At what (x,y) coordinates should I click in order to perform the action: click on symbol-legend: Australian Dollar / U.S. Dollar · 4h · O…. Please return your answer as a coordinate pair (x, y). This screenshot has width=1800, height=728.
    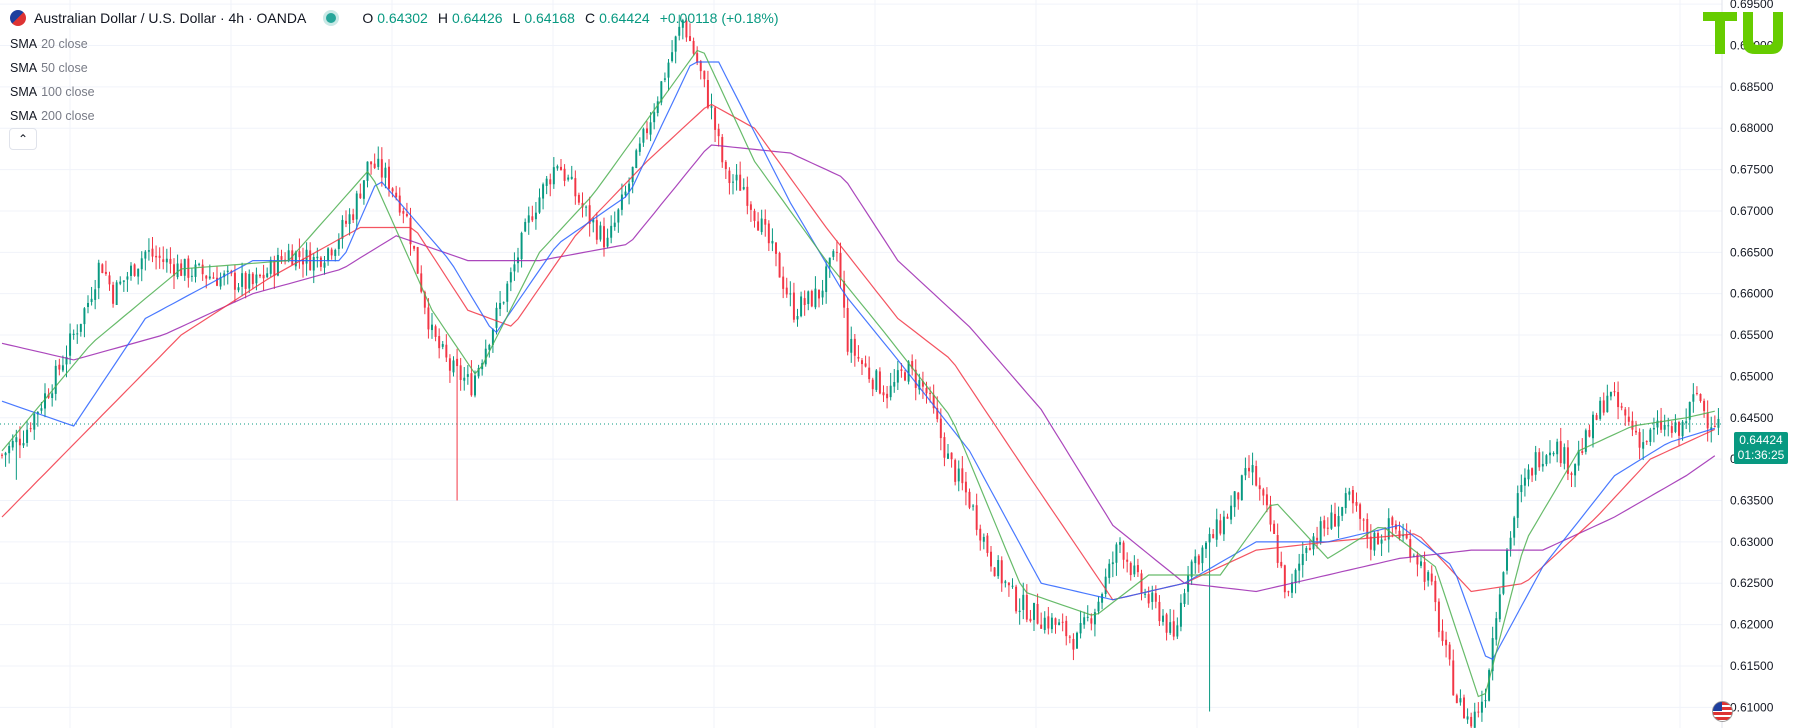
    Looking at the image, I should click on (394, 18).